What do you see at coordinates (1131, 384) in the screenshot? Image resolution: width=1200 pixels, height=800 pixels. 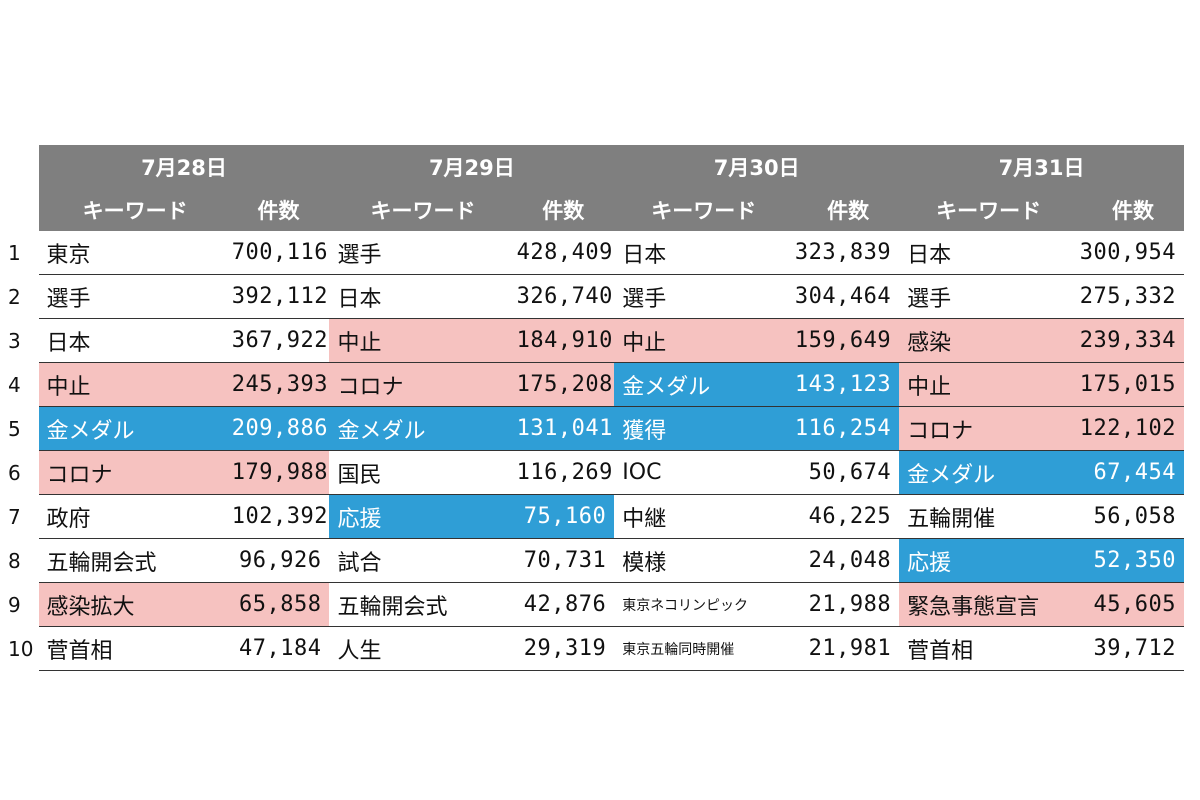 I see `count-cell: 175,015` at bounding box center [1131, 384].